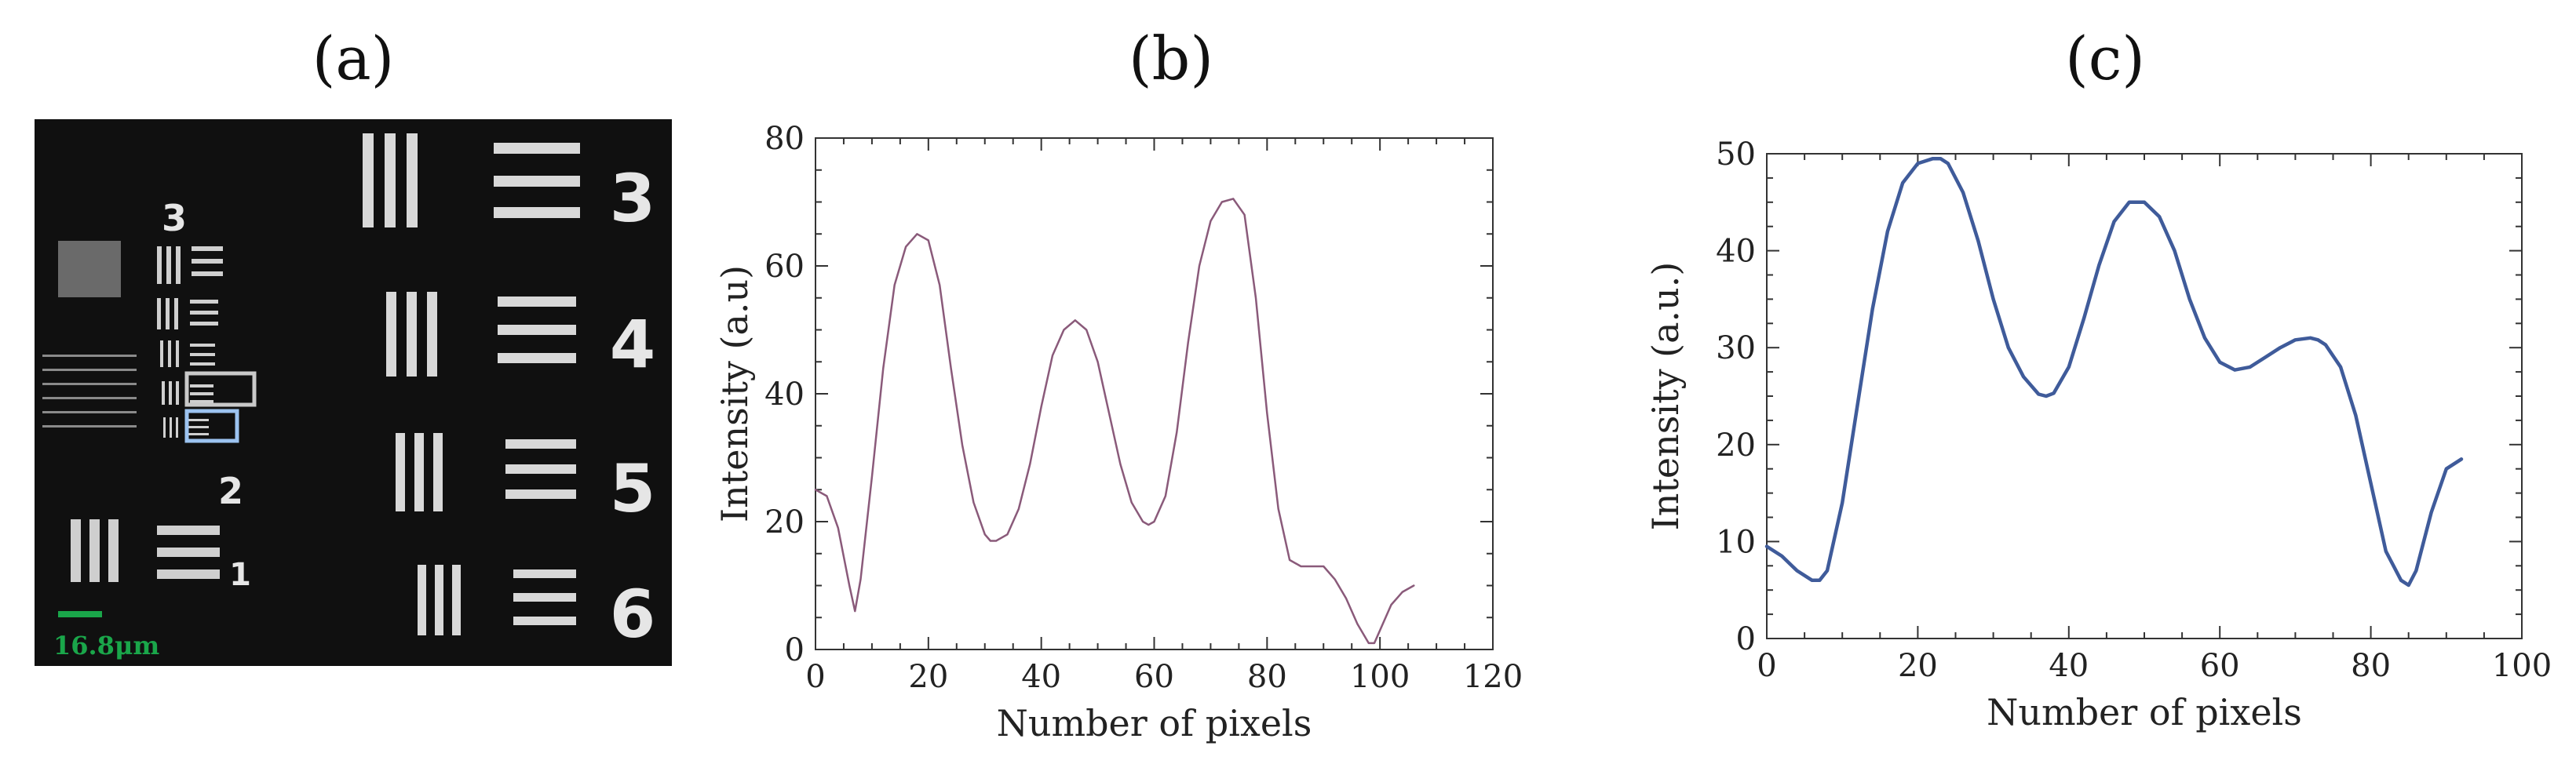 The width and height of the screenshot is (2576, 775). I want to click on large-element-bars, so click(471, 384).